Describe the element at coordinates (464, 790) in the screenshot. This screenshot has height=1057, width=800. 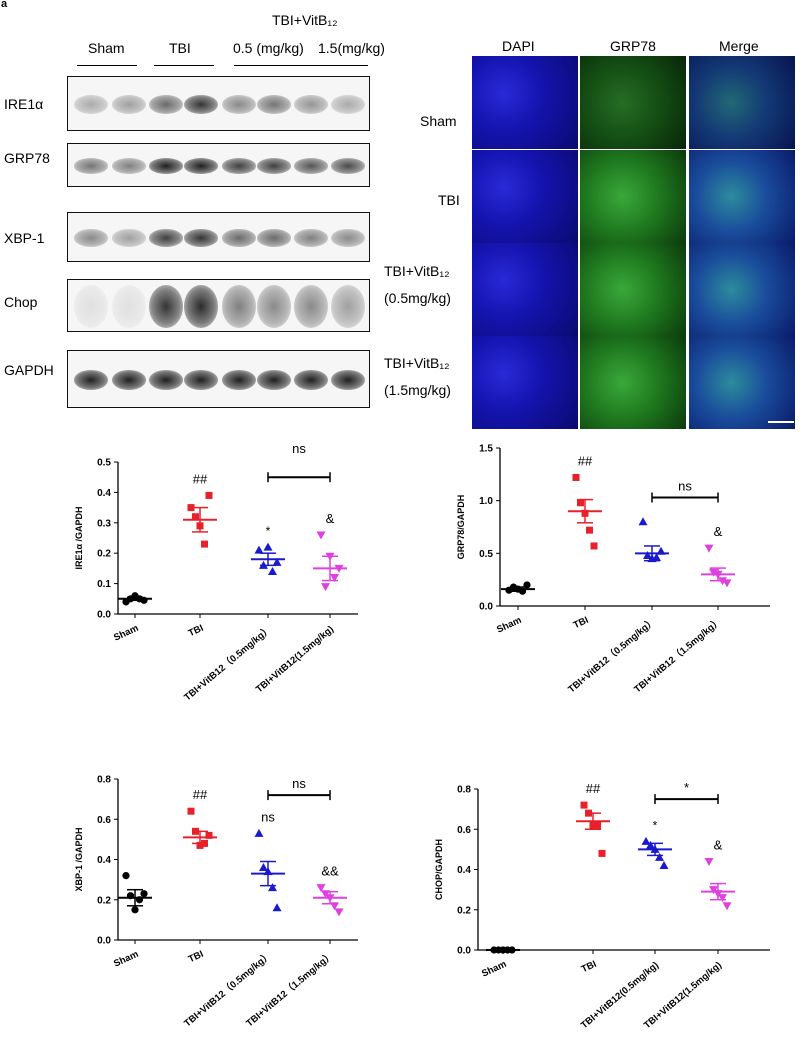
I see `y-tick-label: 0.8` at that location.